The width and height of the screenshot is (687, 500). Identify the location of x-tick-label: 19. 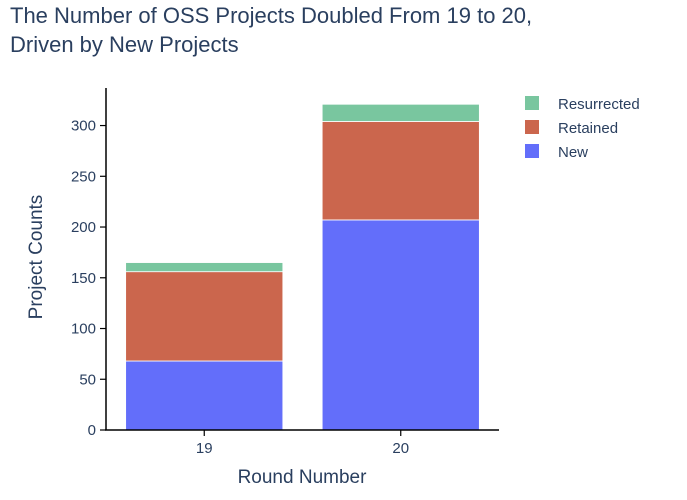
(204, 448).